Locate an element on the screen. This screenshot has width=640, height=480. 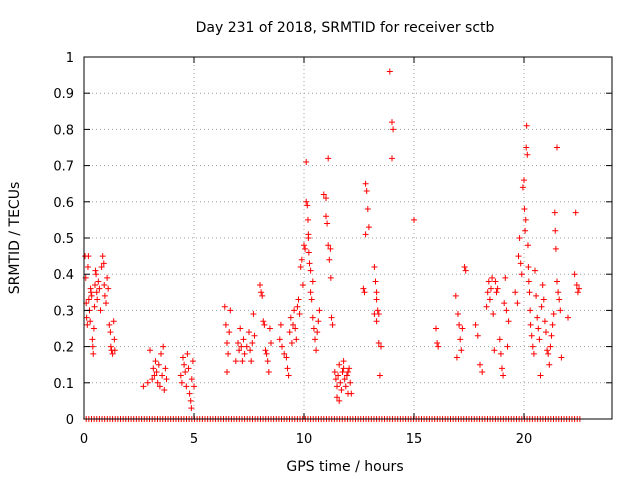
x-axis-label: GPS time / hours is located at coordinates (344, 467).